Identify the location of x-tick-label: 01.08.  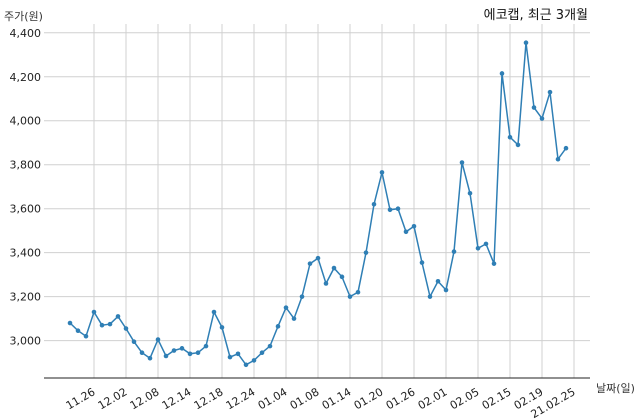
(305, 398).